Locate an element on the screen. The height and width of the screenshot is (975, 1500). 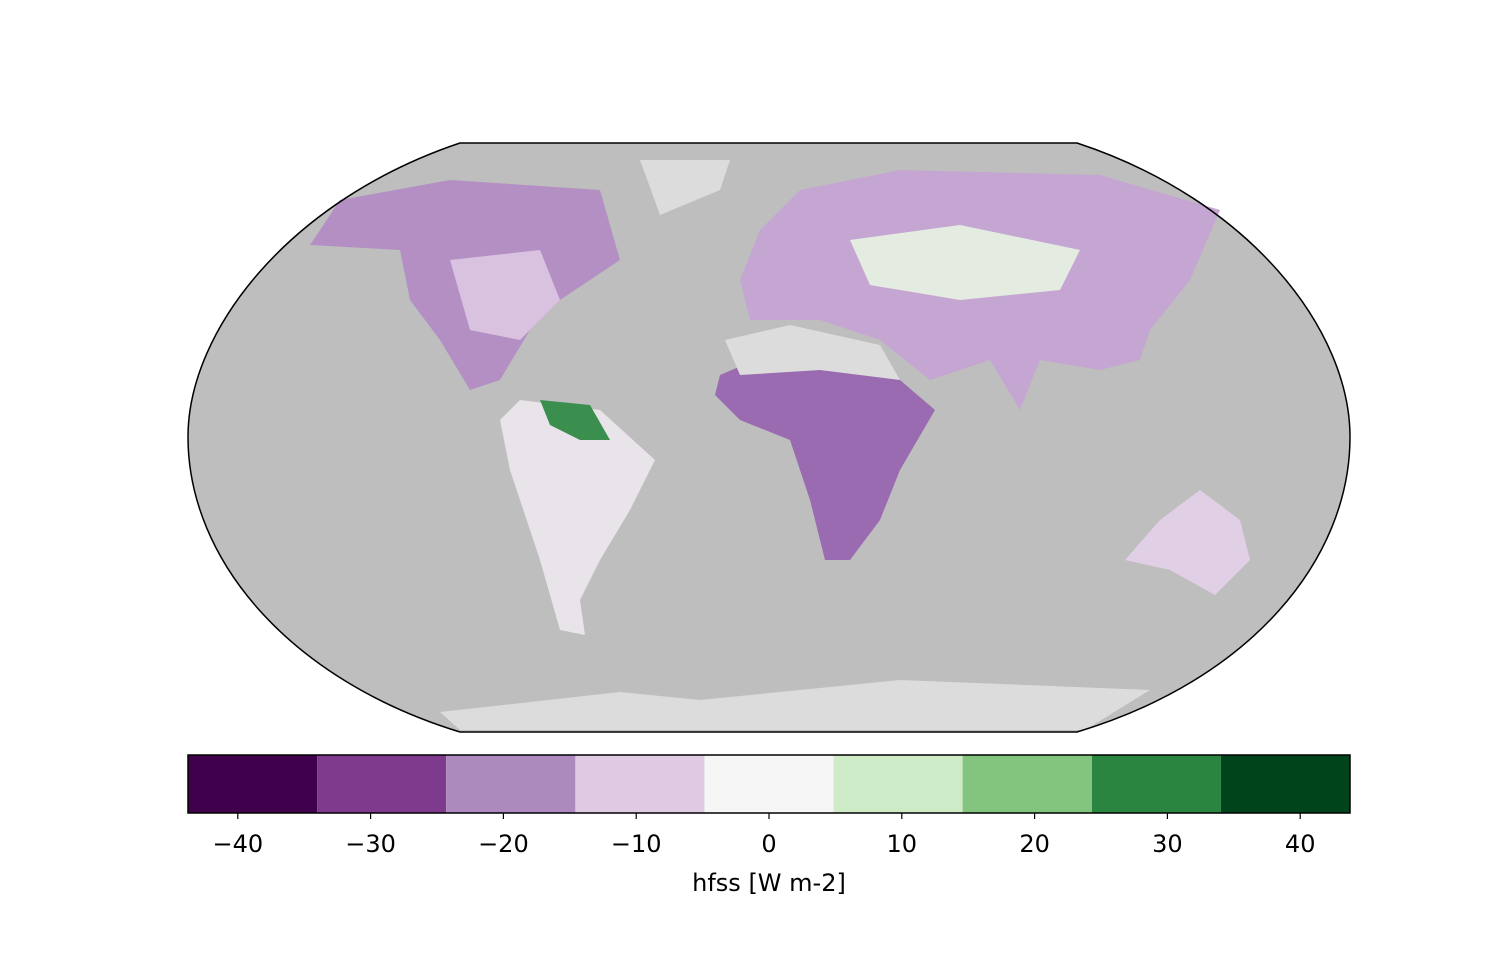
greenland is located at coordinates (685, 187).